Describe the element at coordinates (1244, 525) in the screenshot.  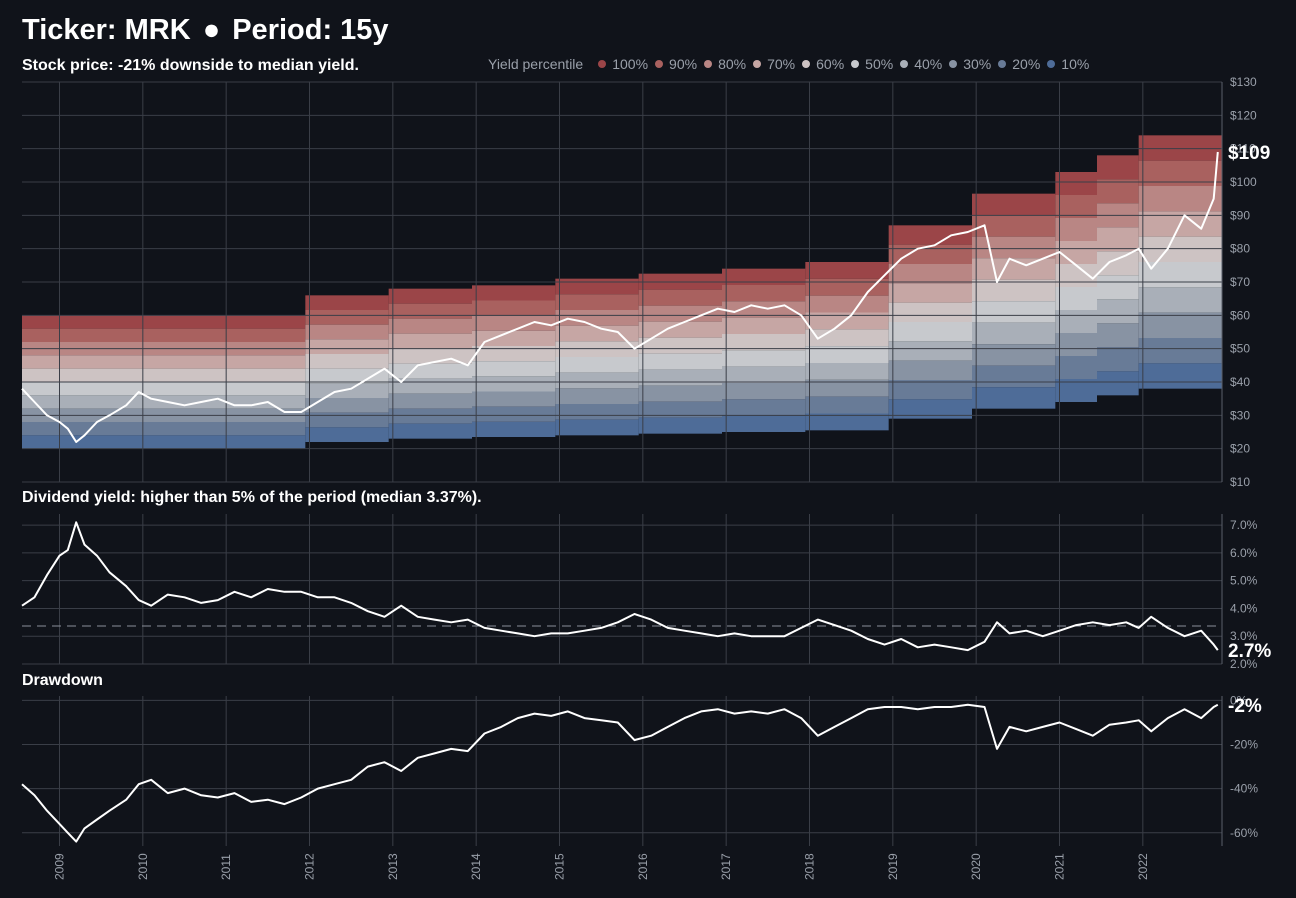
I see `y-tick-label: 7.0%` at that location.